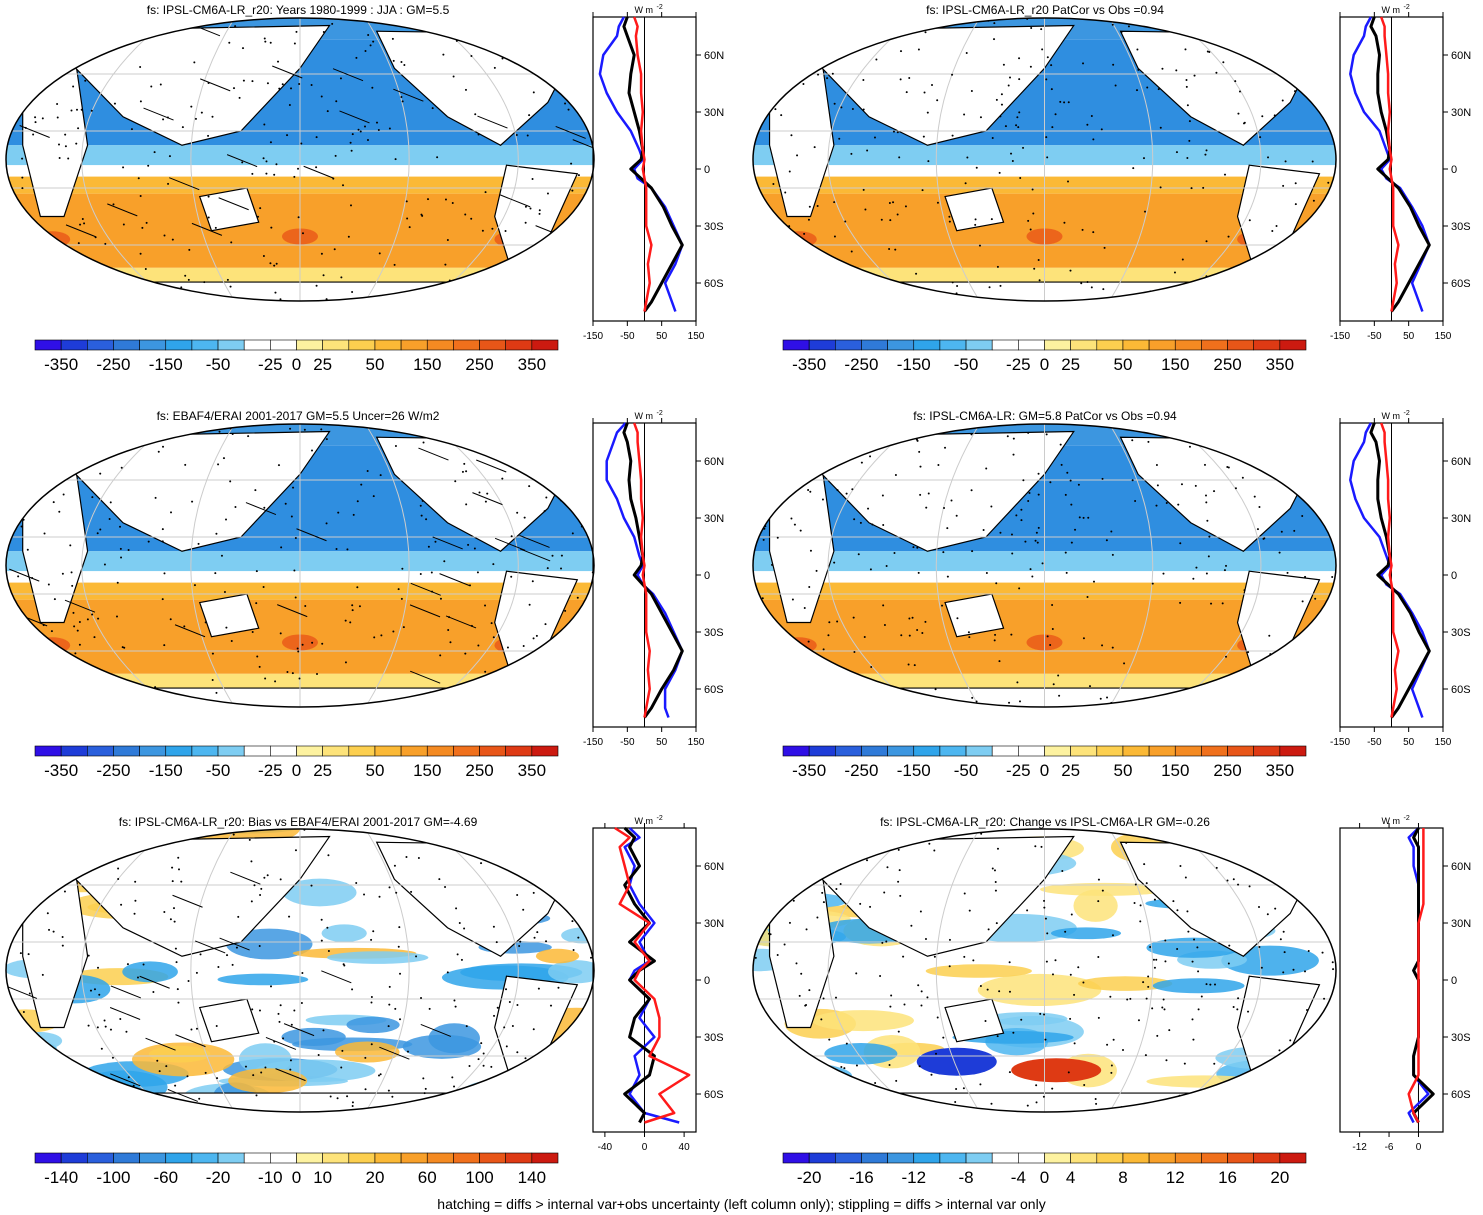 The width and height of the screenshot is (1483, 1215). What do you see at coordinates (1391, 416) in the screenshot?
I see `profile-unit-label: W m` at bounding box center [1391, 416].